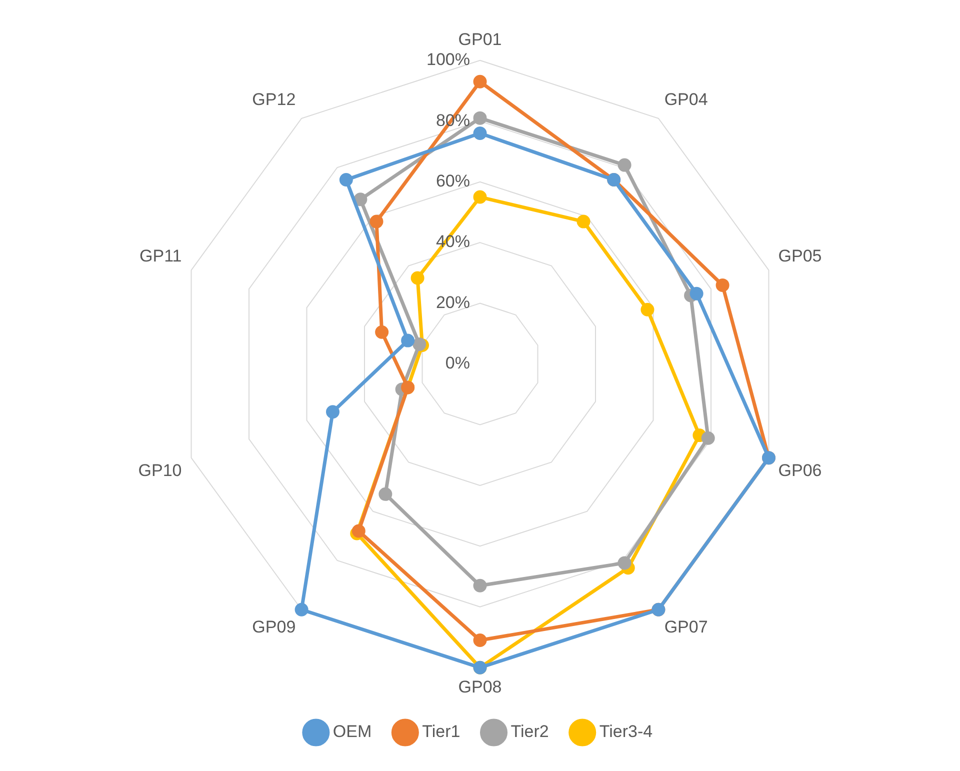 This screenshot has height=771, width=960. What do you see at coordinates (274, 99) in the screenshot?
I see `spoke-label: GP12` at bounding box center [274, 99].